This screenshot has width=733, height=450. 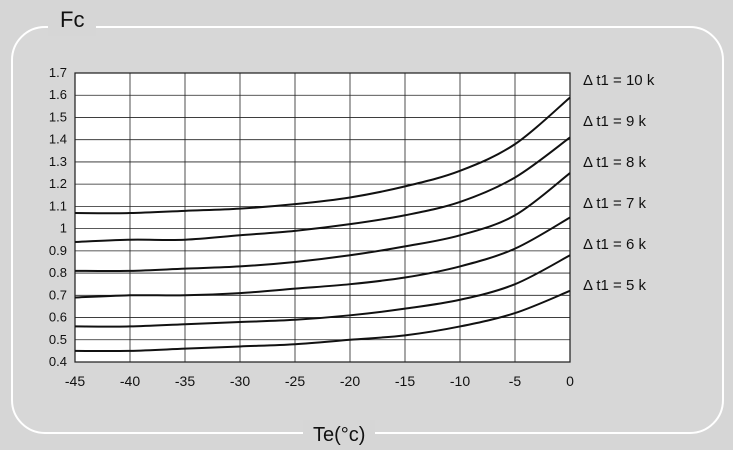 What do you see at coordinates (58, 116) in the screenshot?
I see `y-tick-label: 1.5` at bounding box center [58, 116].